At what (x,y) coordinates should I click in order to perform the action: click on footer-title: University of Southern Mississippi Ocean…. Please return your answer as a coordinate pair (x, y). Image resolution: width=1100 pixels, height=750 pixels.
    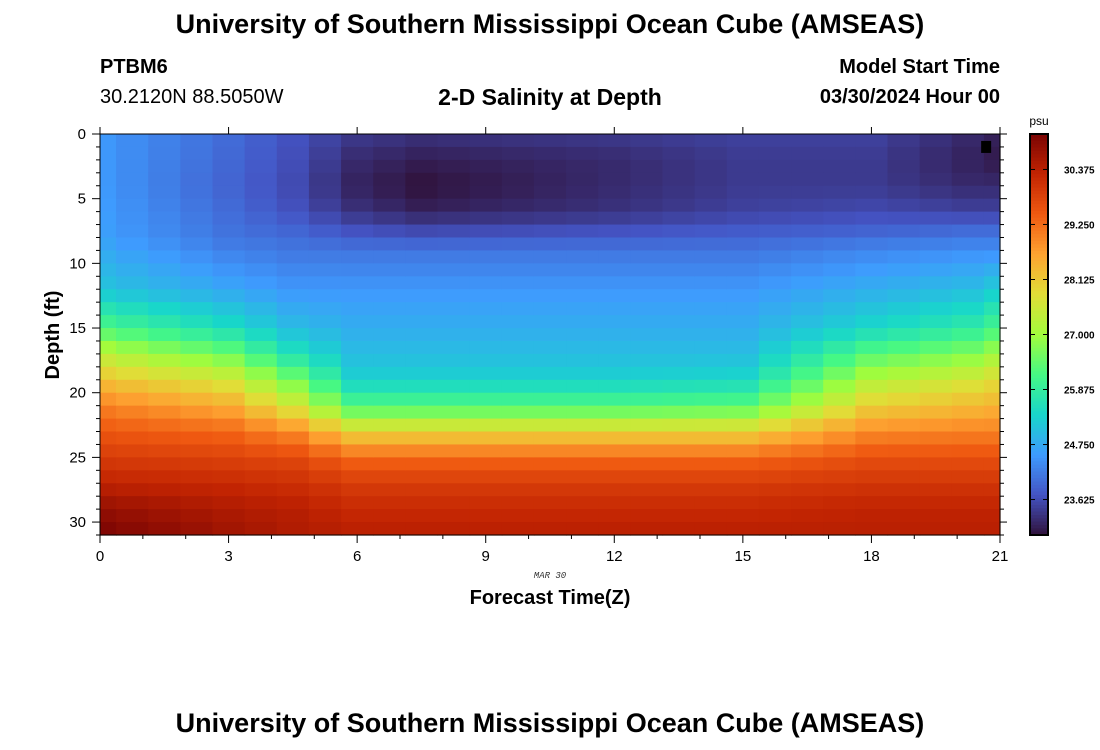
    Looking at the image, I should click on (550, 723).